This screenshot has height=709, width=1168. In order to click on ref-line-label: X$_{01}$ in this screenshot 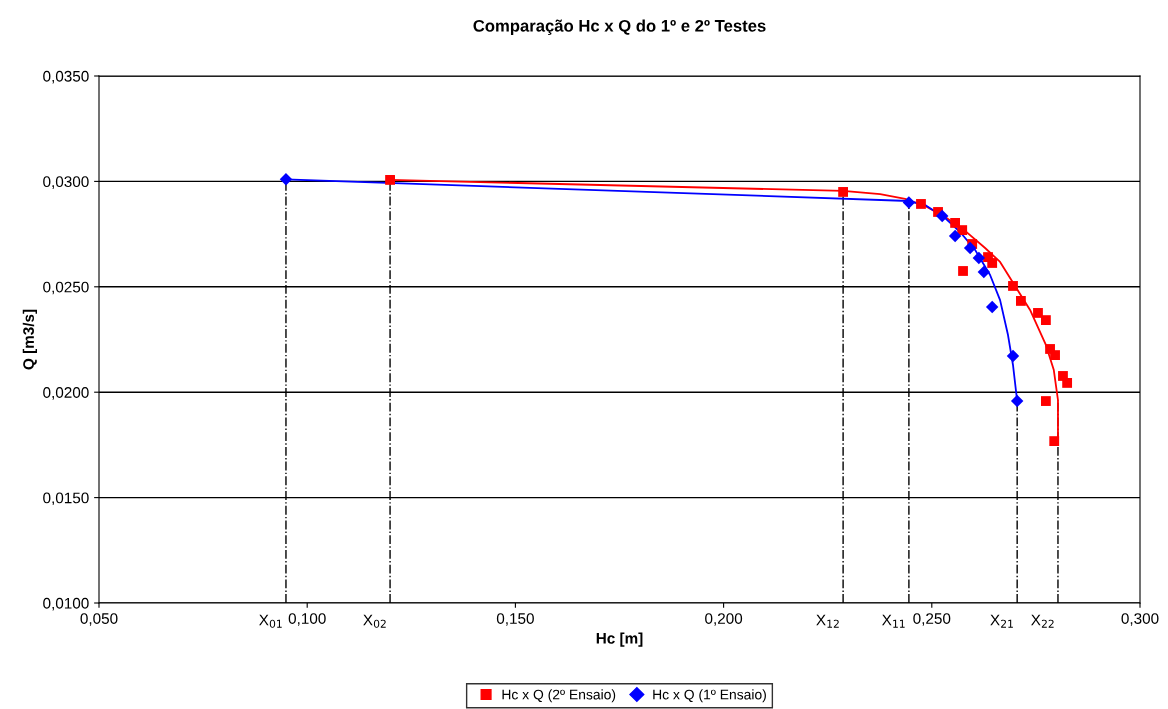, I will do `click(270, 621)`.